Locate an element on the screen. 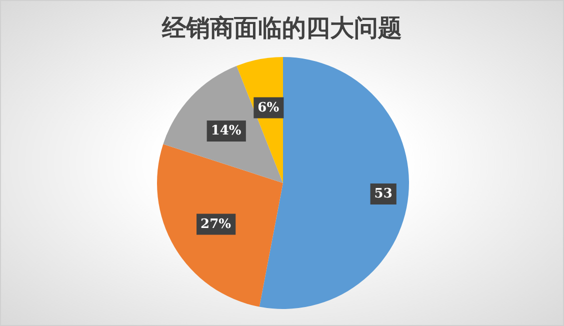 The width and height of the screenshot is (564, 326). chart-title: 经销商面临的四大问题 is located at coordinates (281, 27).